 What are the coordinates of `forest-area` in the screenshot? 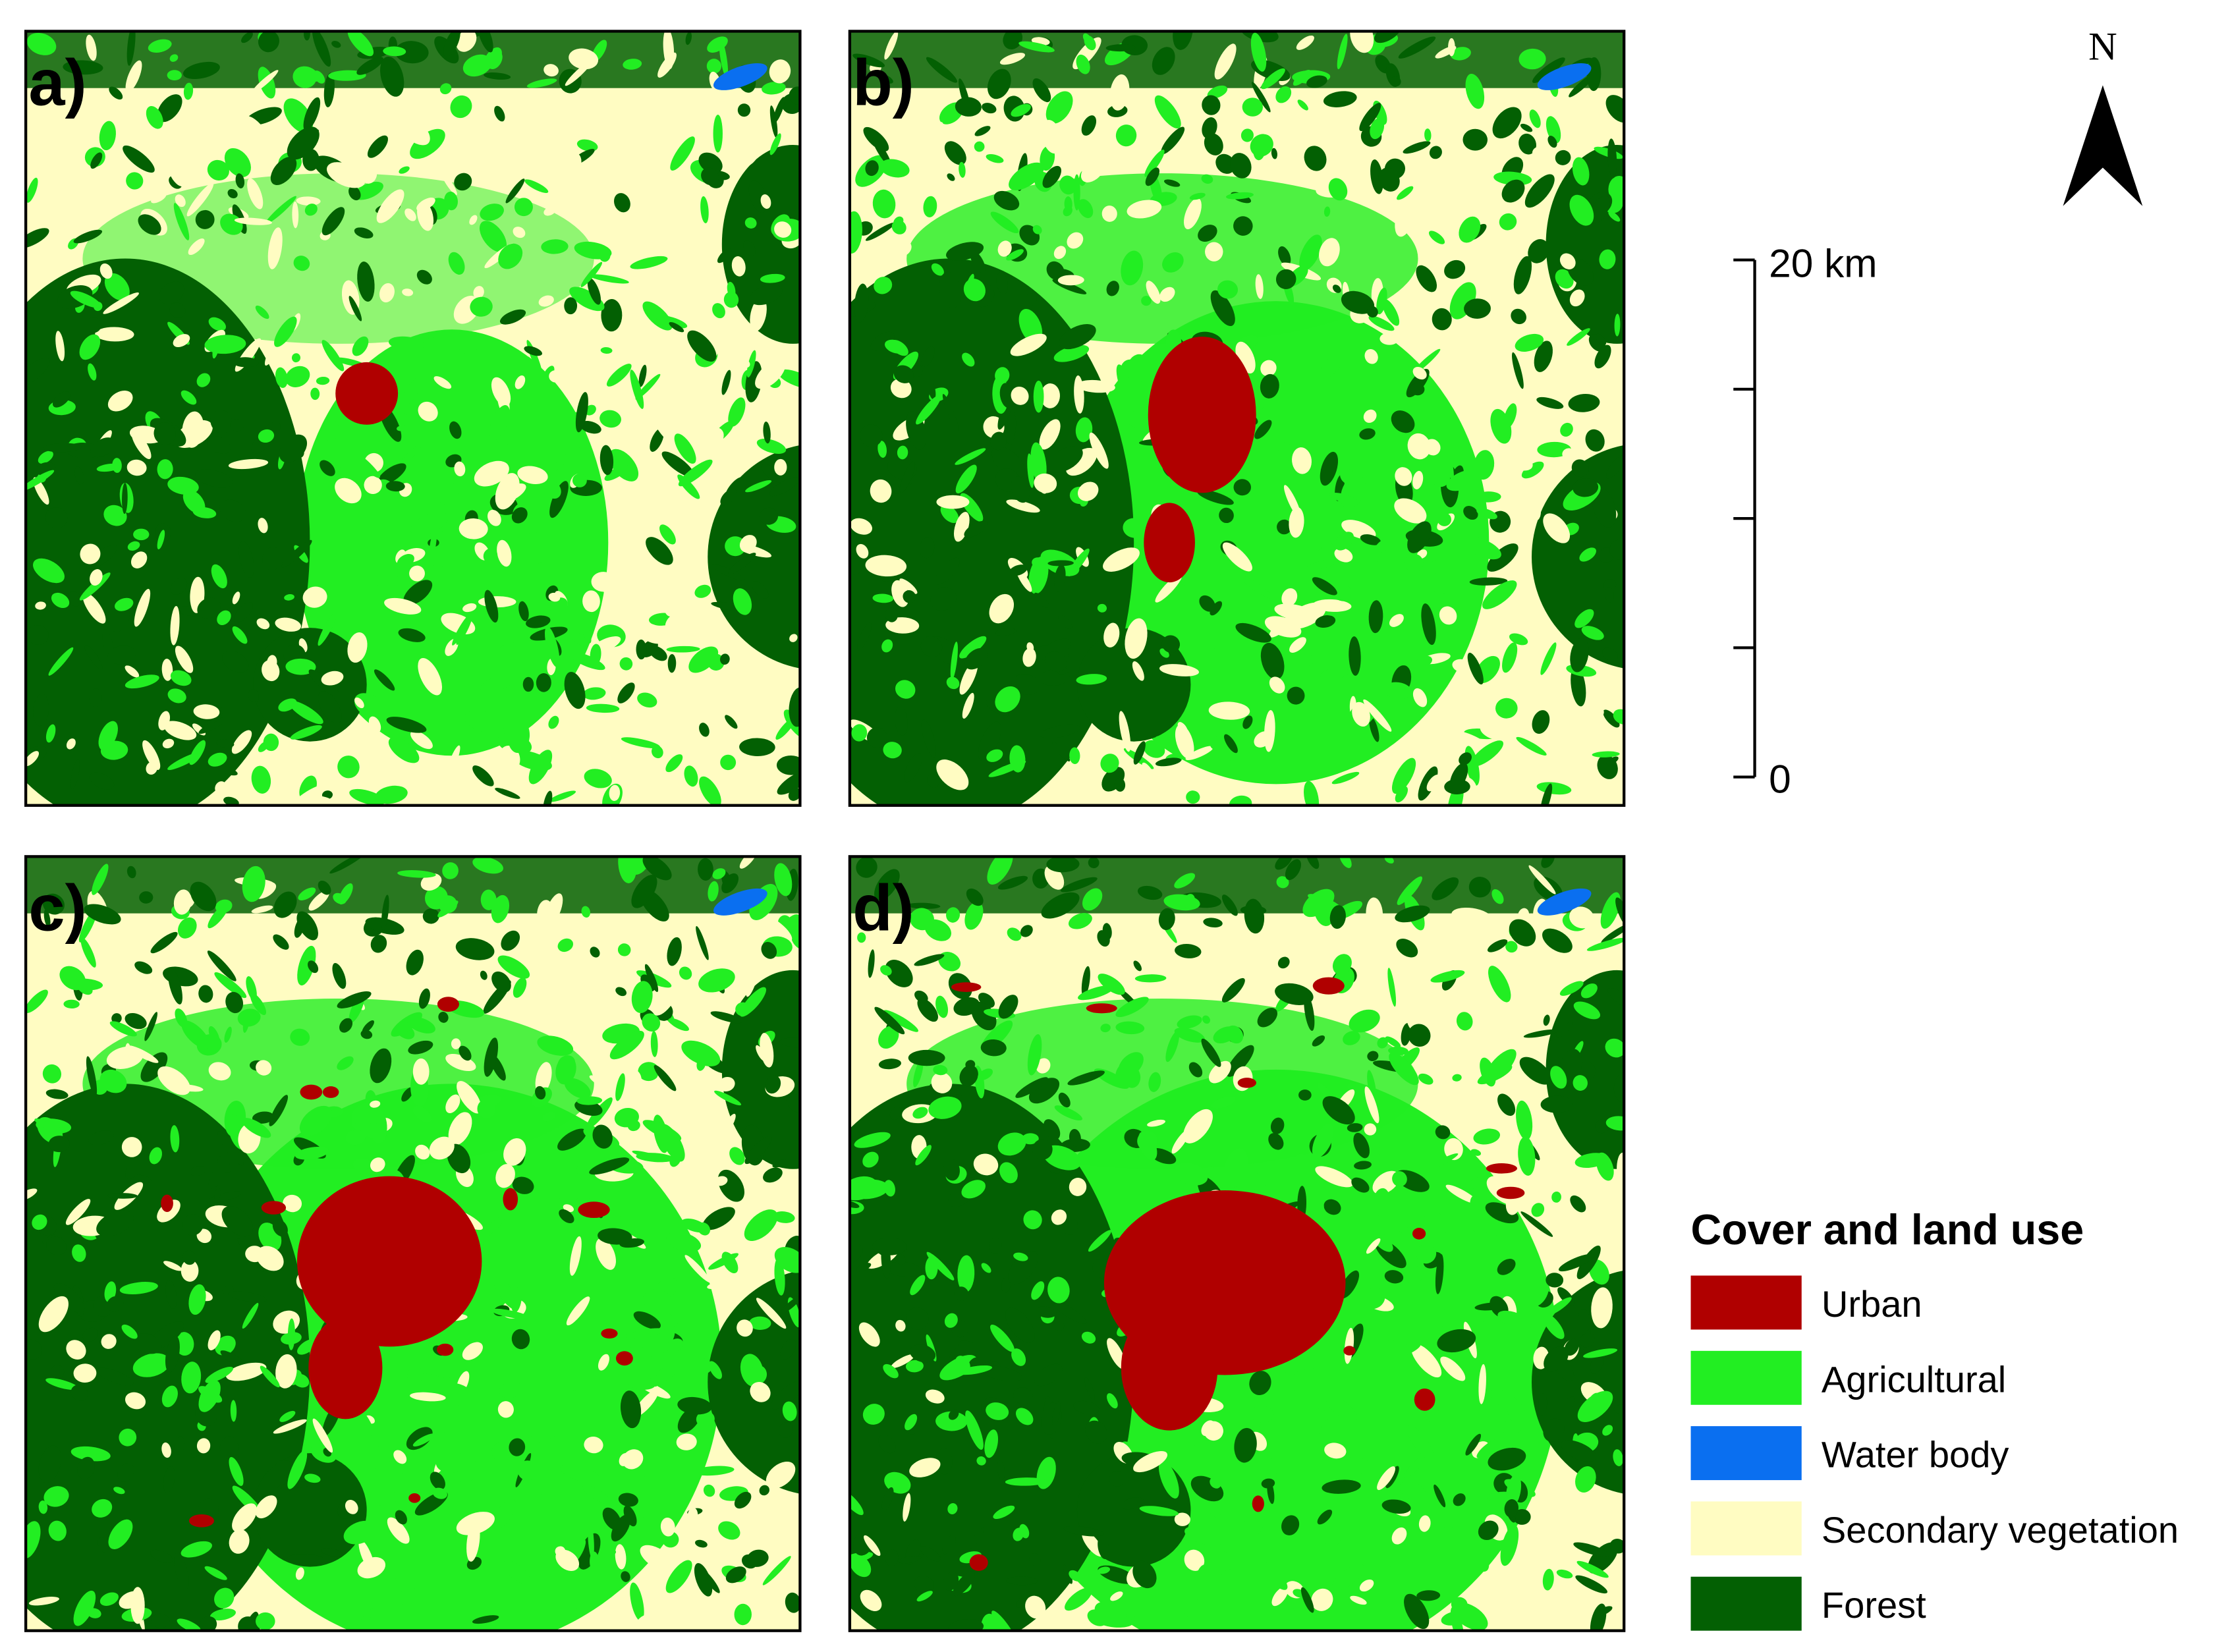 It's located at (1237, 59).